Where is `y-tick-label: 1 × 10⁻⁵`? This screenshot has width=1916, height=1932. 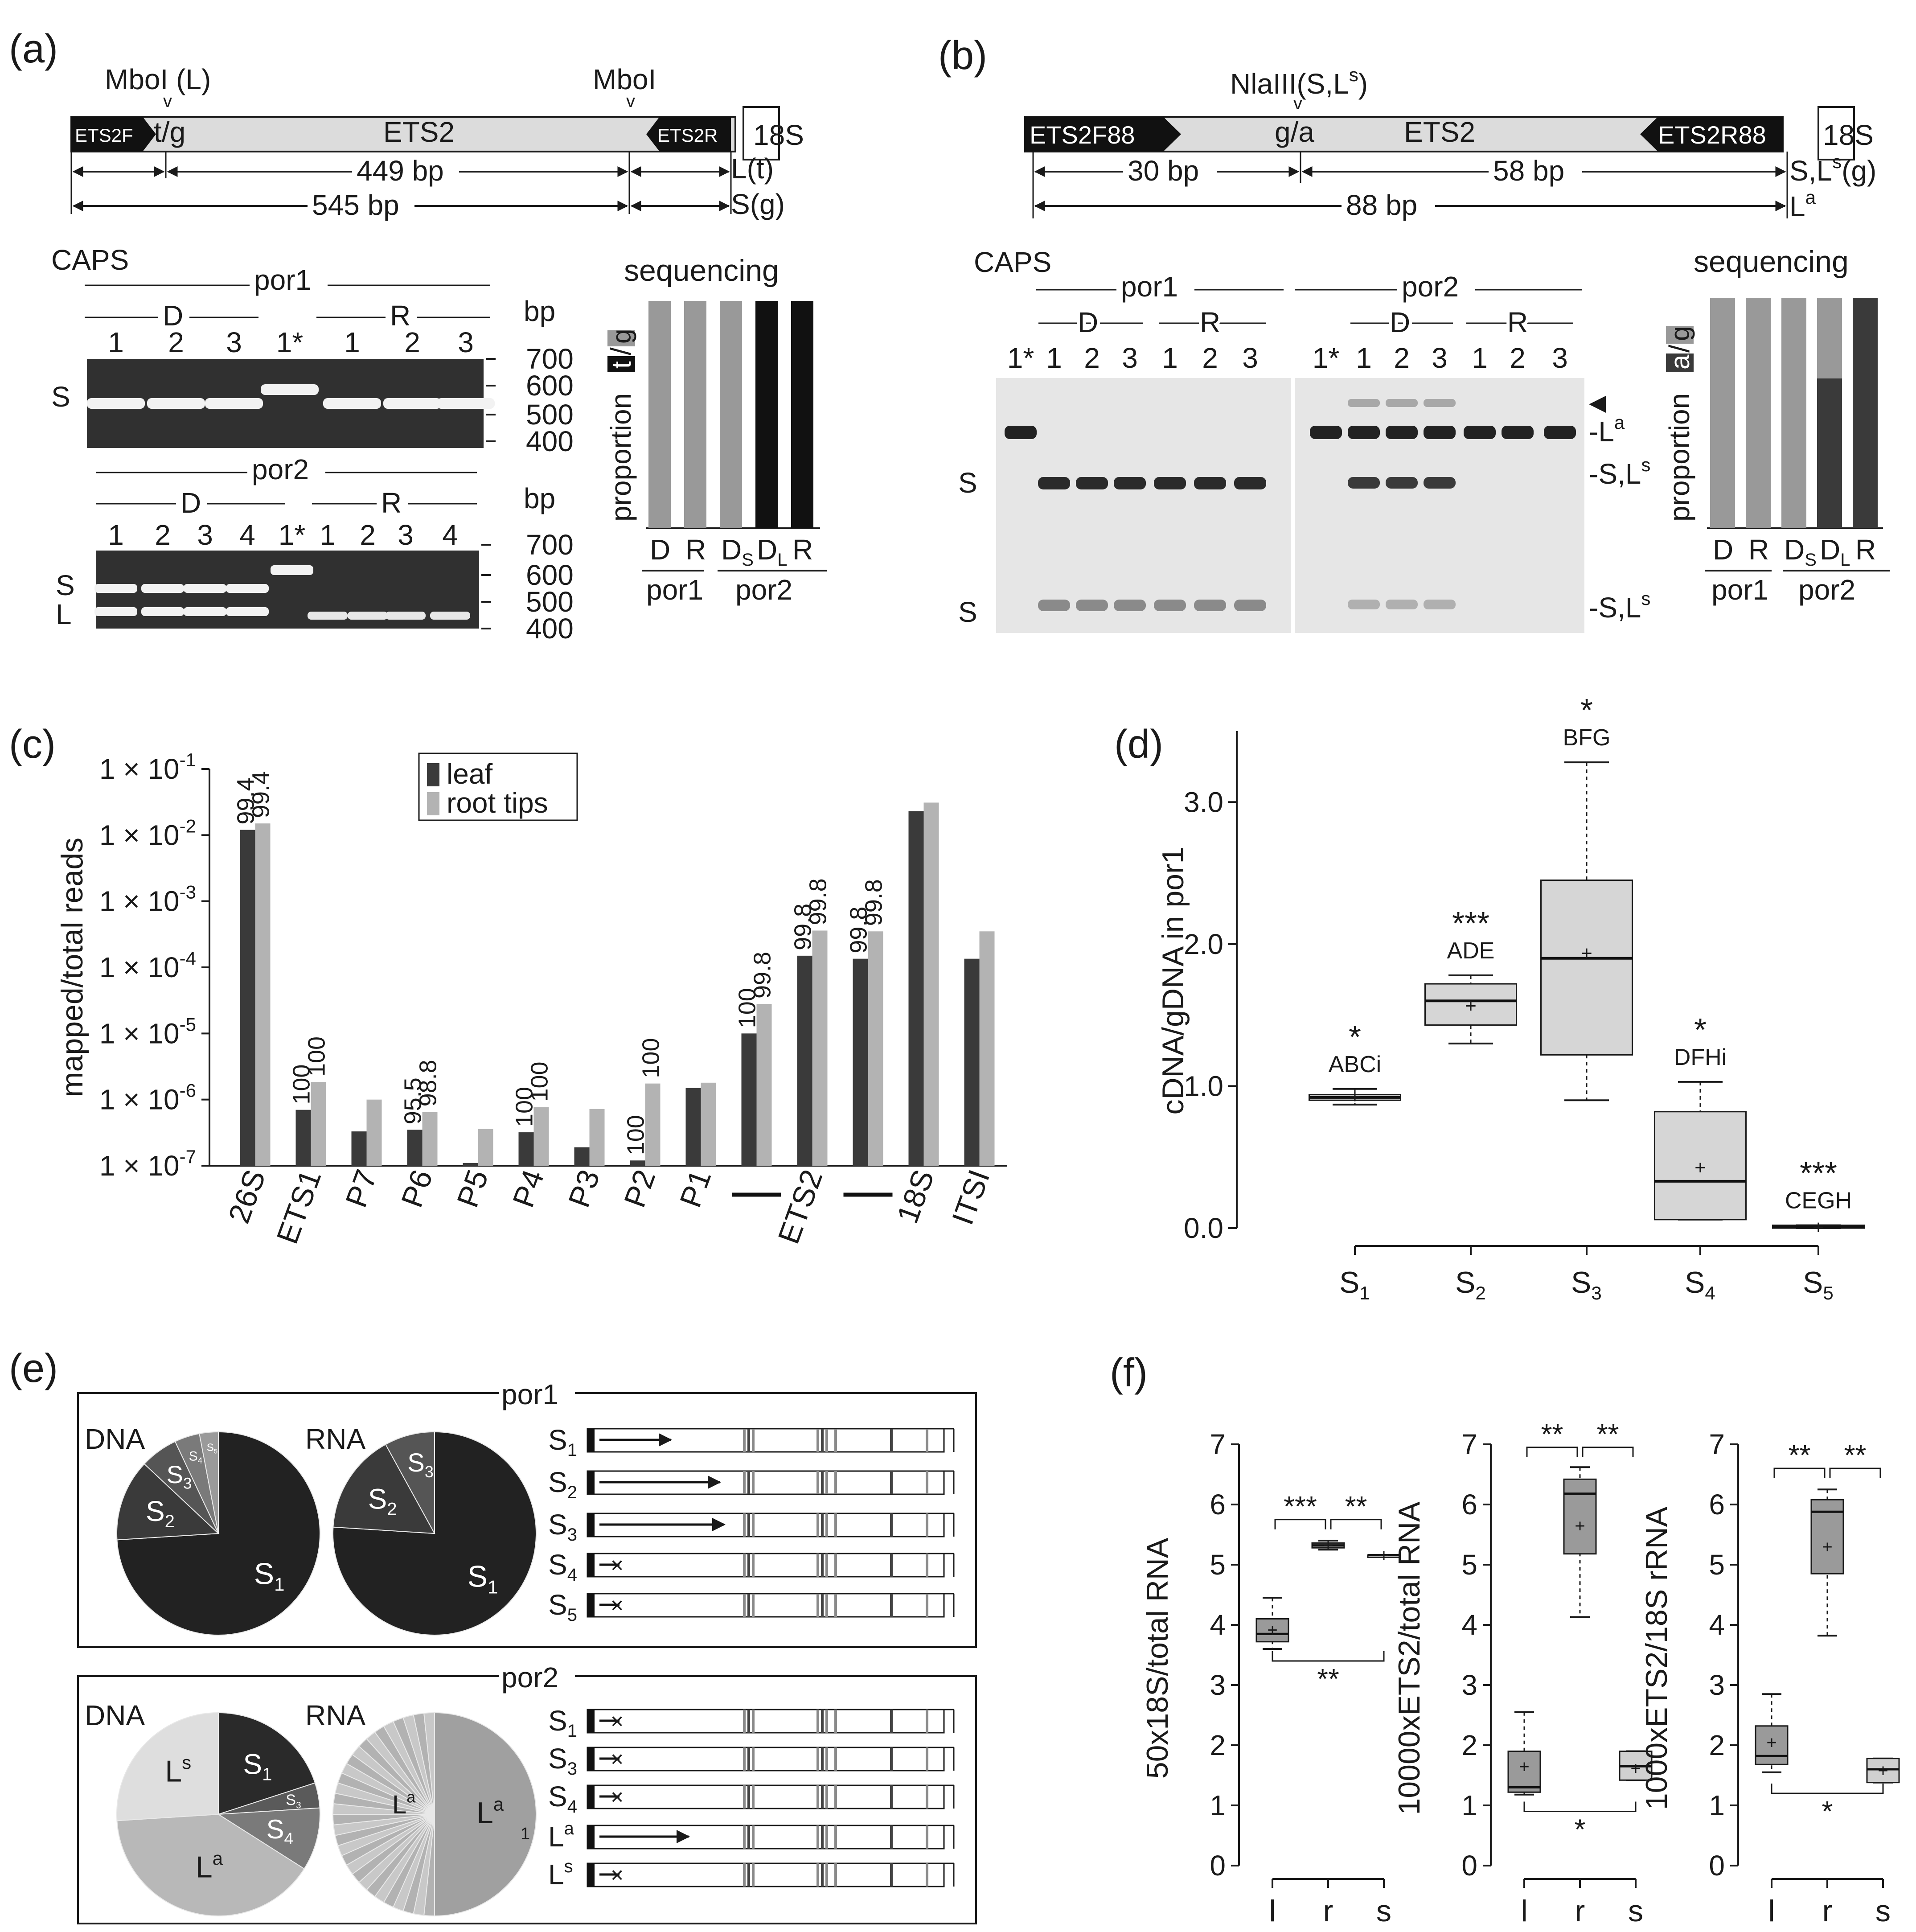
y-tick-label: 1 × 10⁻⁵ is located at coordinates (147, 1031).